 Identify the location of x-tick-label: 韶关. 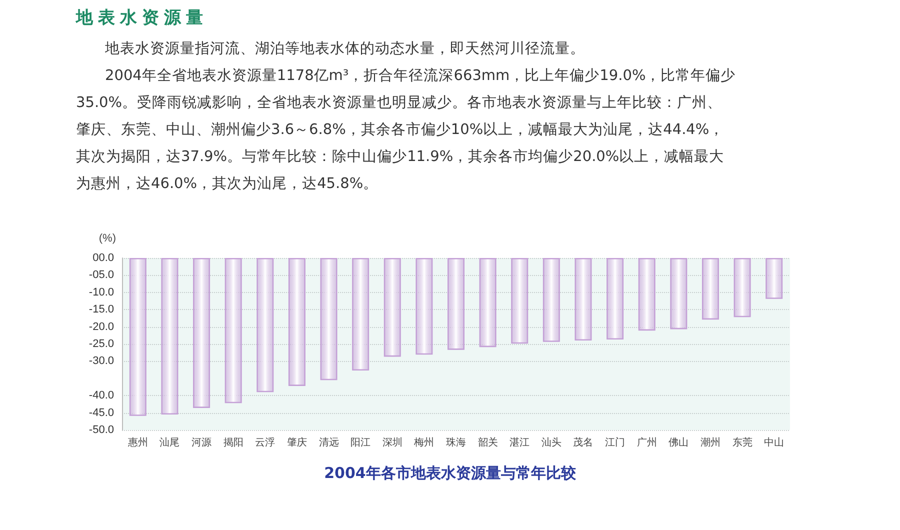
(488, 442).